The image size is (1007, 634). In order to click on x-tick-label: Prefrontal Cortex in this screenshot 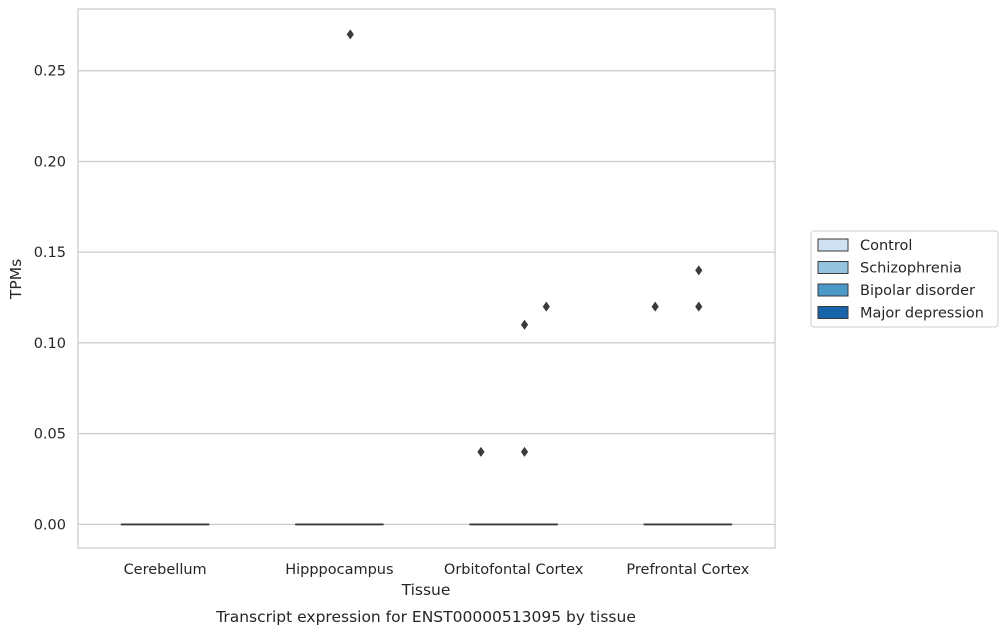, I will do `click(687, 570)`.